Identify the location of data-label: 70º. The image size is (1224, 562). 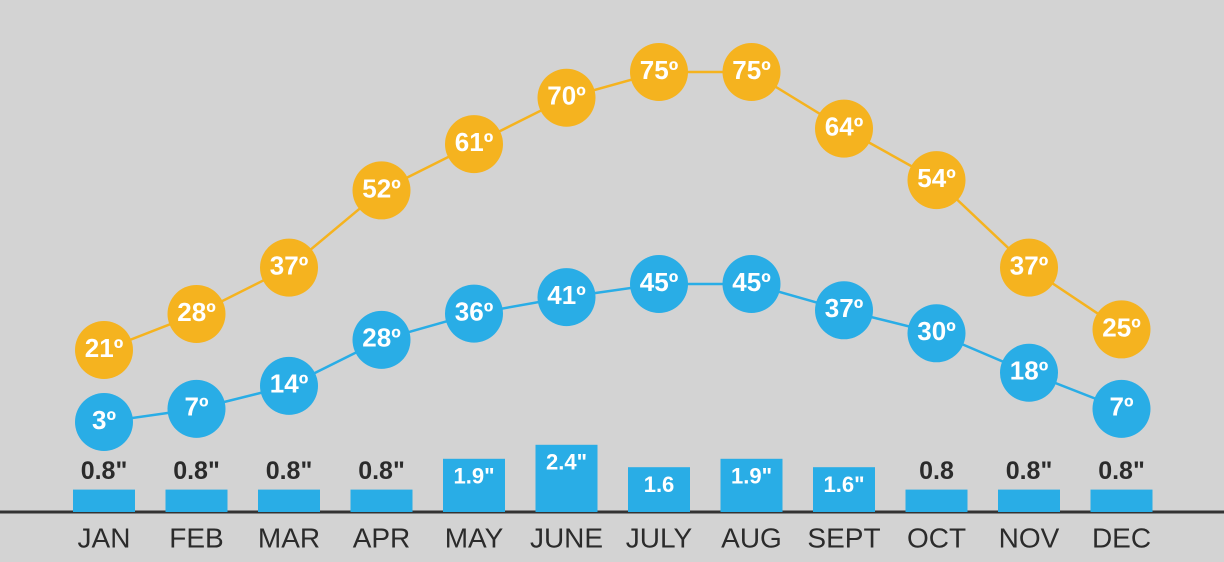
(566, 96).